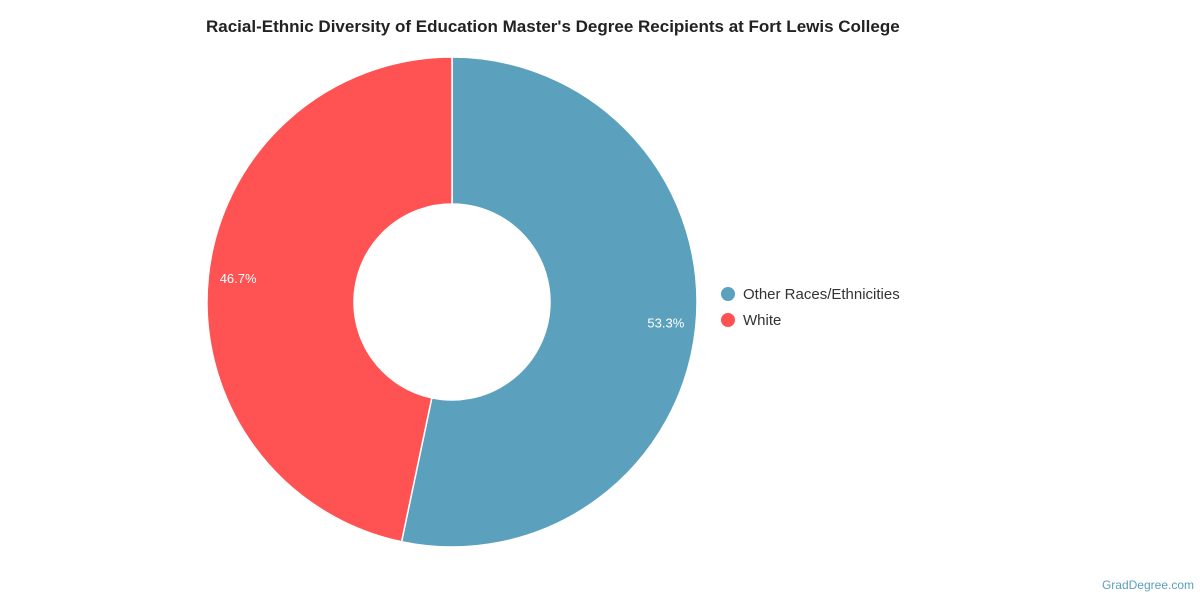  I want to click on slice-labels-group: 53.3% 46.7%, so click(452, 300).